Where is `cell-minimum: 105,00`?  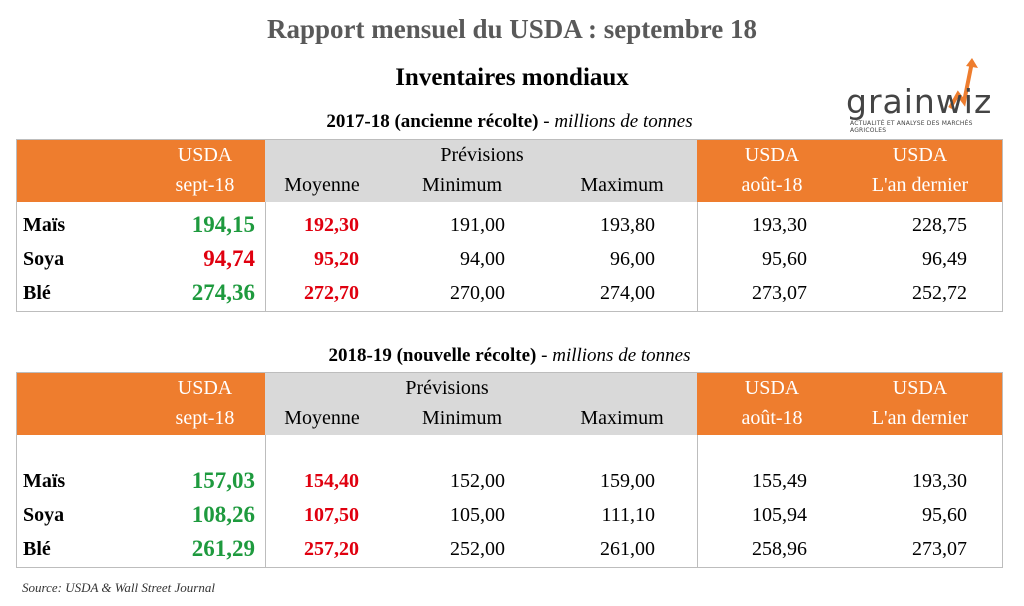
cell-minimum: 105,00 is located at coordinates (477, 515).